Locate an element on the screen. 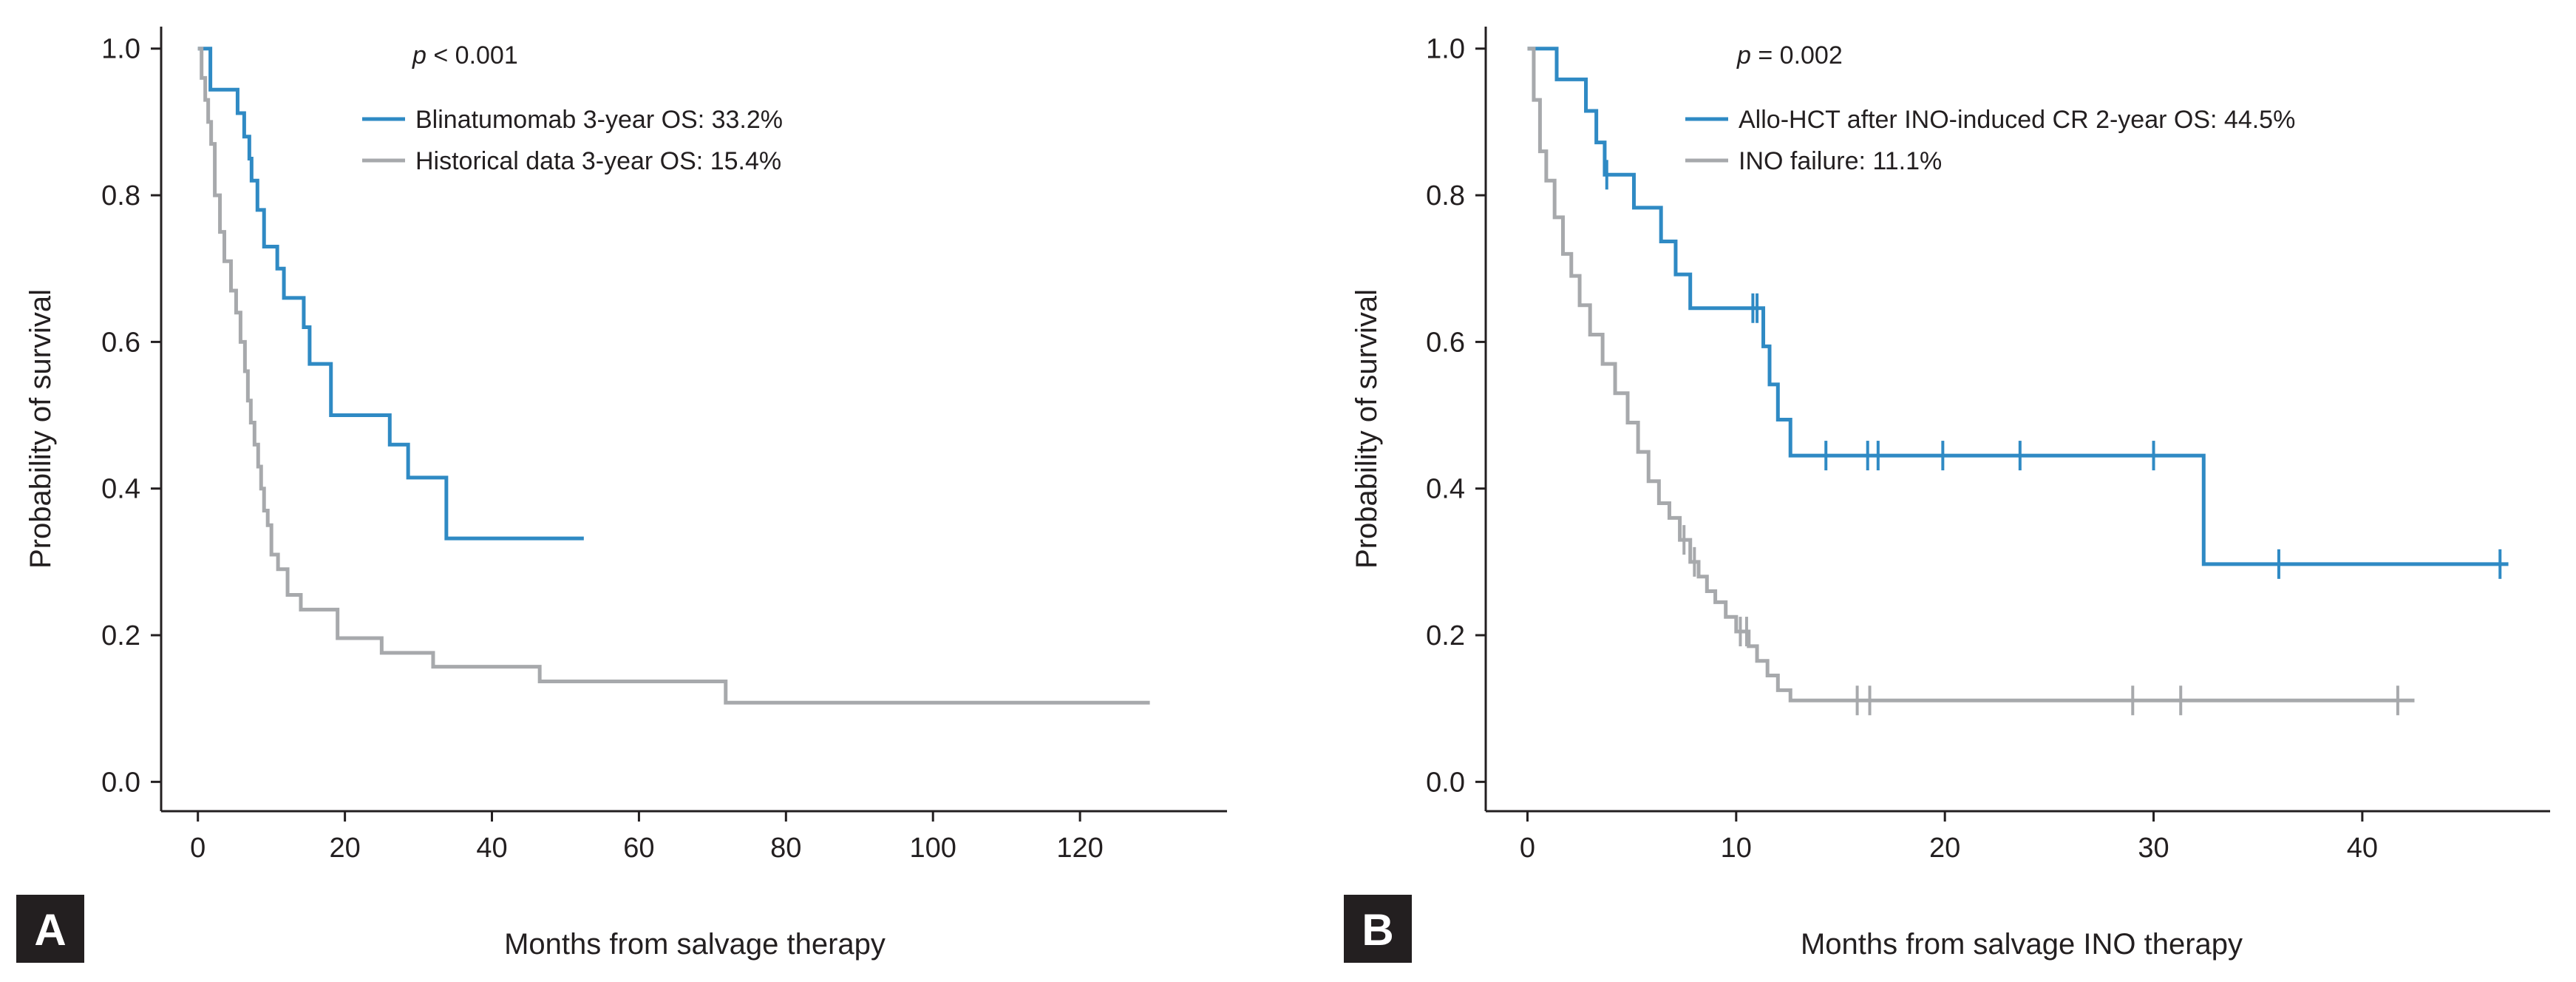 Image resolution: width=2576 pixels, height=982 pixels. panel-b-letter: B is located at coordinates (1377, 930).